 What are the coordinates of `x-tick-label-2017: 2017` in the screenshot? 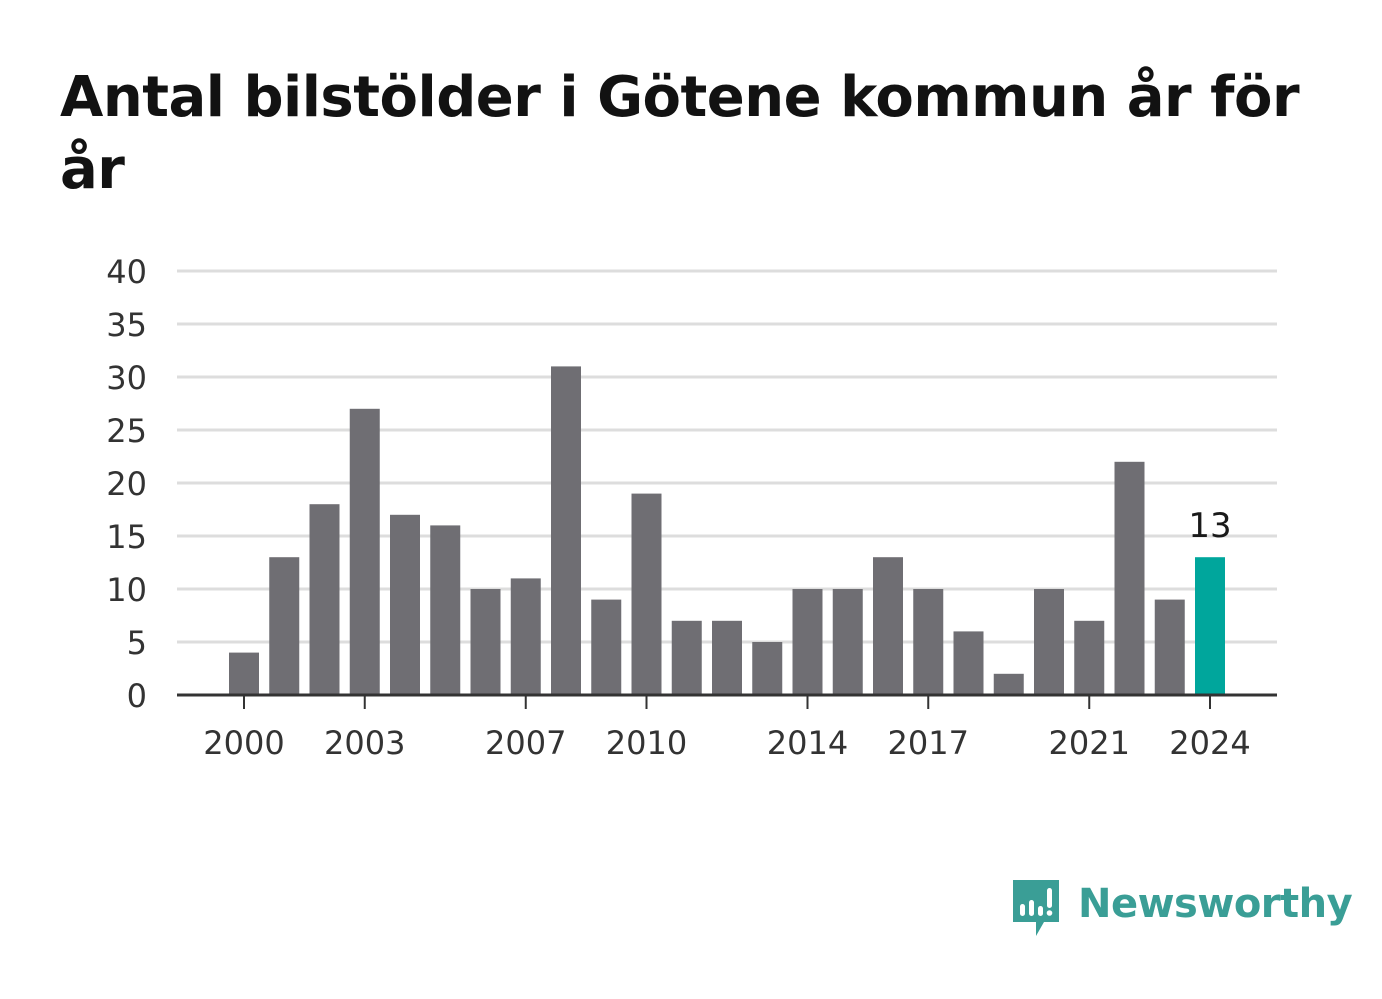 It's located at (928, 743).